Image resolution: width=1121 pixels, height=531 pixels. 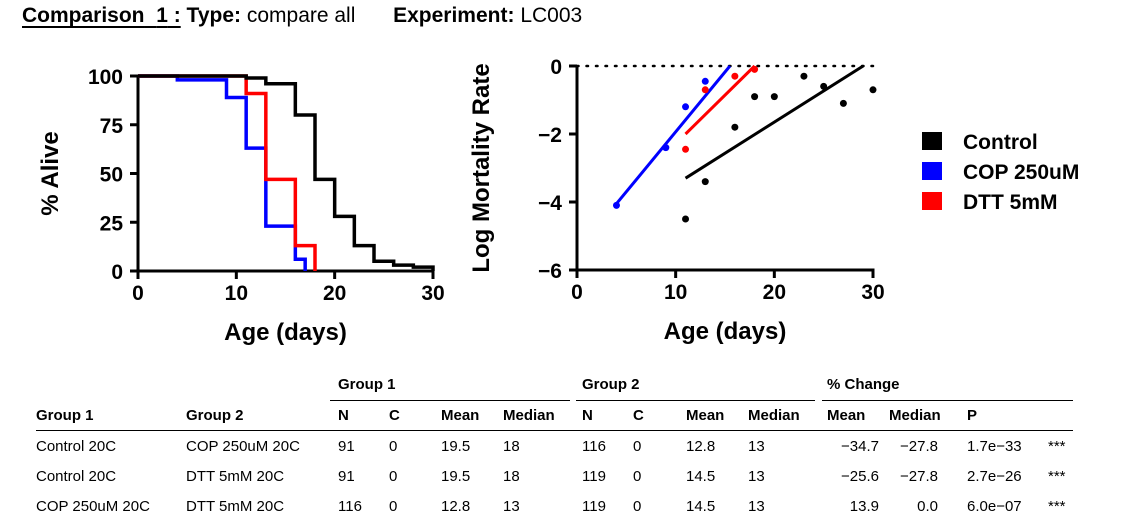 I want to click on chart-legend: Control COP 250uM DTT 5mM, so click(x=1000, y=172).